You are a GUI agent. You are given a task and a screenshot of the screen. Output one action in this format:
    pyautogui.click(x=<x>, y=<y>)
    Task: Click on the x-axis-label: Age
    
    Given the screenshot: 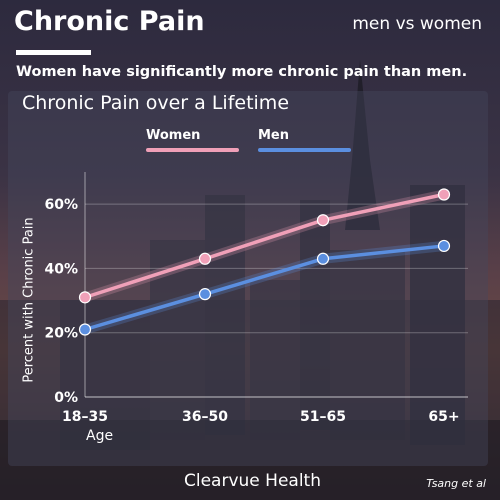 What is the action you would take?
    pyautogui.click(x=100, y=436)
    